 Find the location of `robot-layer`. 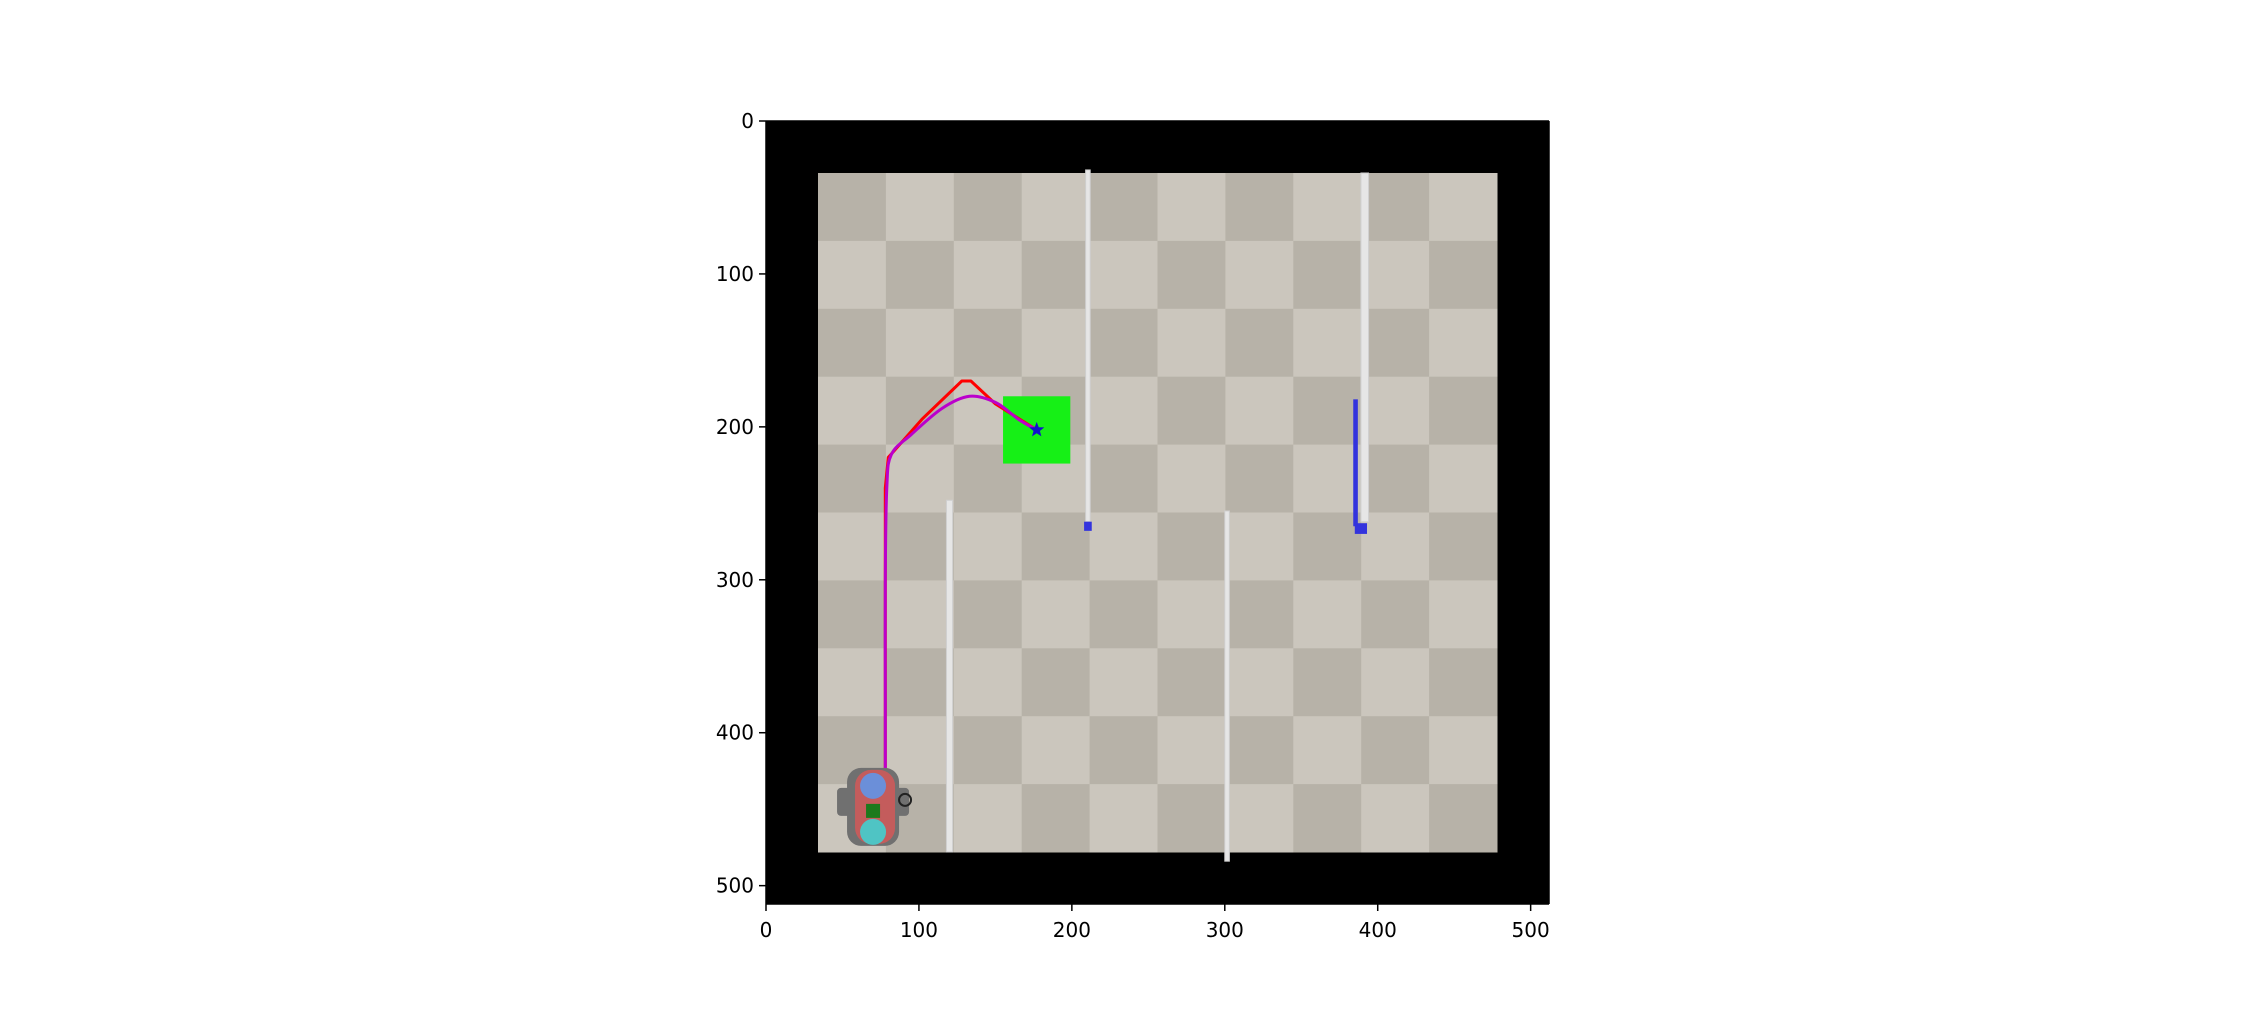

robot-layer is located at coordinates (875, 806).